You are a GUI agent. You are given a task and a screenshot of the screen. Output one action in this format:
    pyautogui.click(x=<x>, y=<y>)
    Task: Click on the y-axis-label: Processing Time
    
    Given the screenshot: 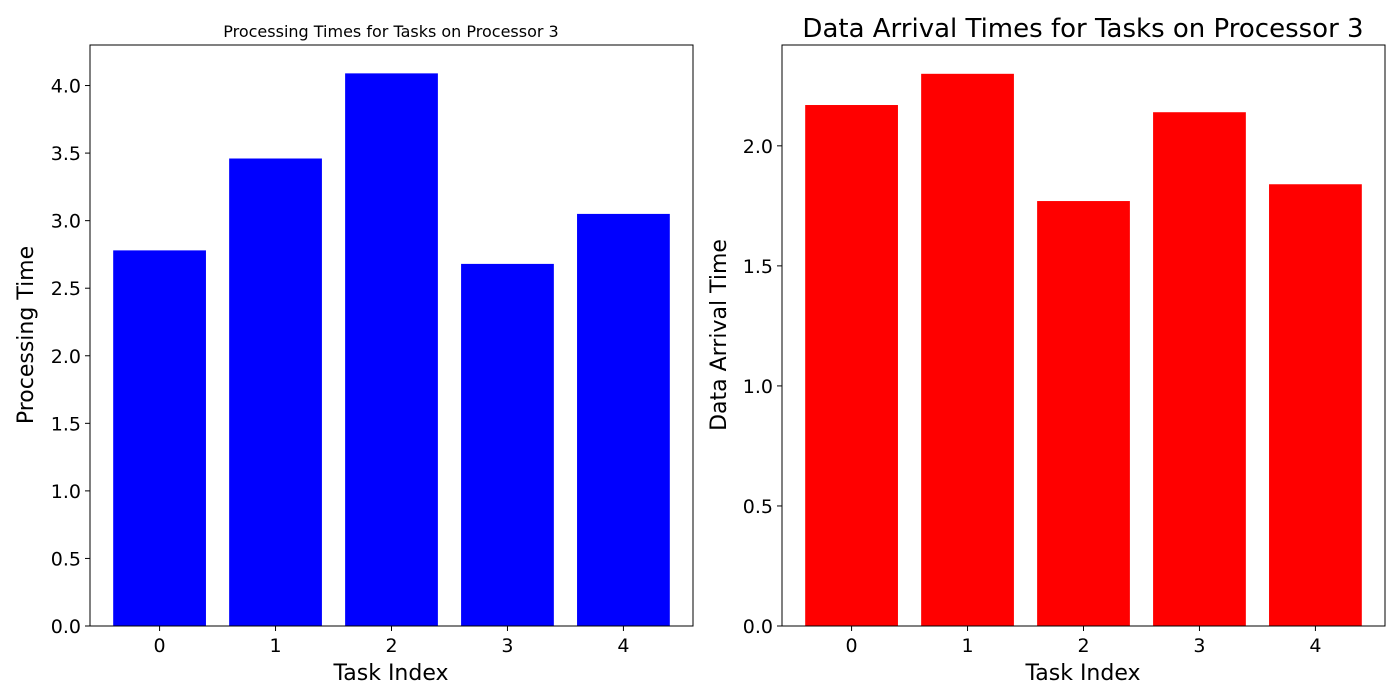 What is the action you would take?
    pyautogui.click(x=26, y=335)
    